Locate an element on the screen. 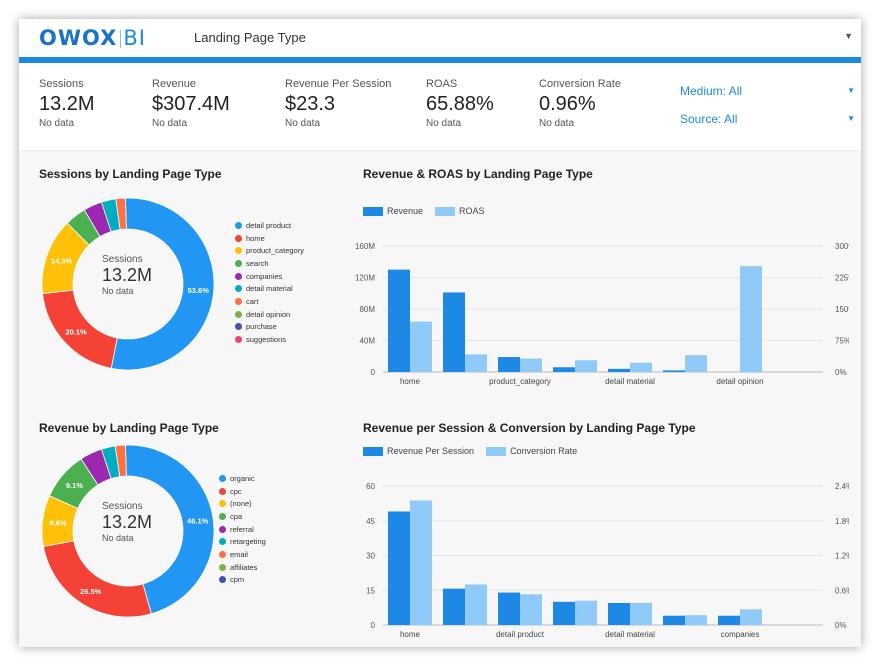 The width and height of the screenshot is (880, 667). y-tick-label: 0 is located at coordinates (373, 372).